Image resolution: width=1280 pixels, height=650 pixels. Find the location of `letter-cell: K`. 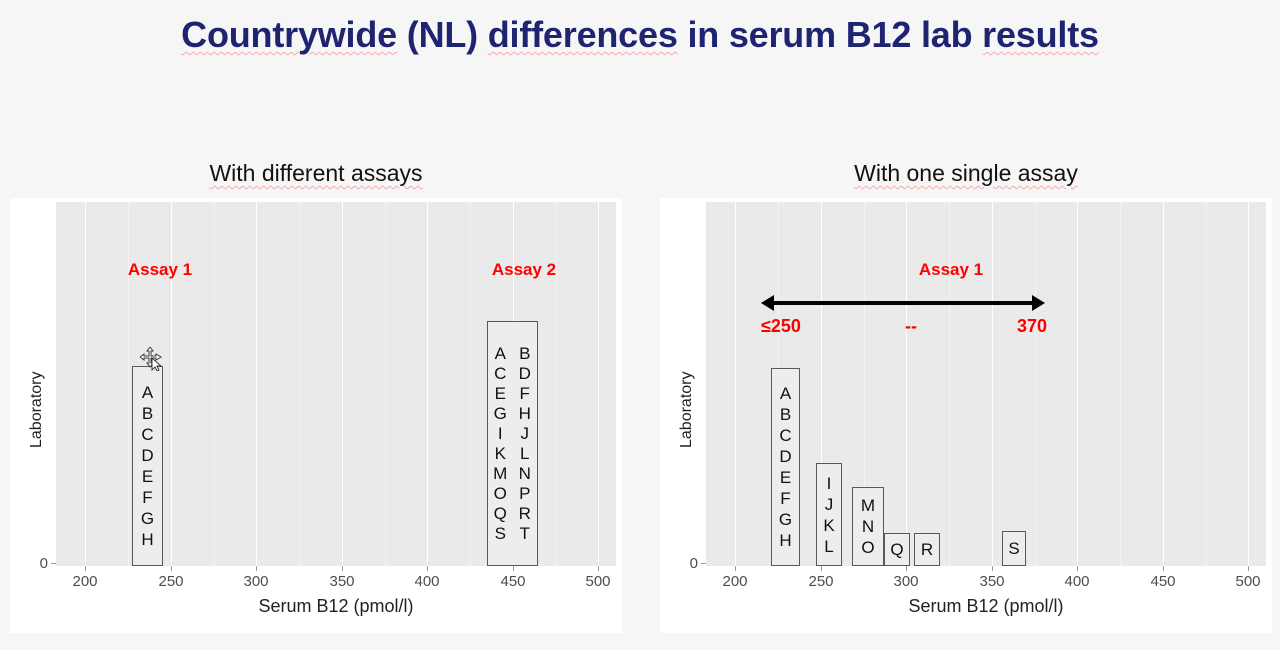

letter-cell: K is located at coordinates (829, 525).